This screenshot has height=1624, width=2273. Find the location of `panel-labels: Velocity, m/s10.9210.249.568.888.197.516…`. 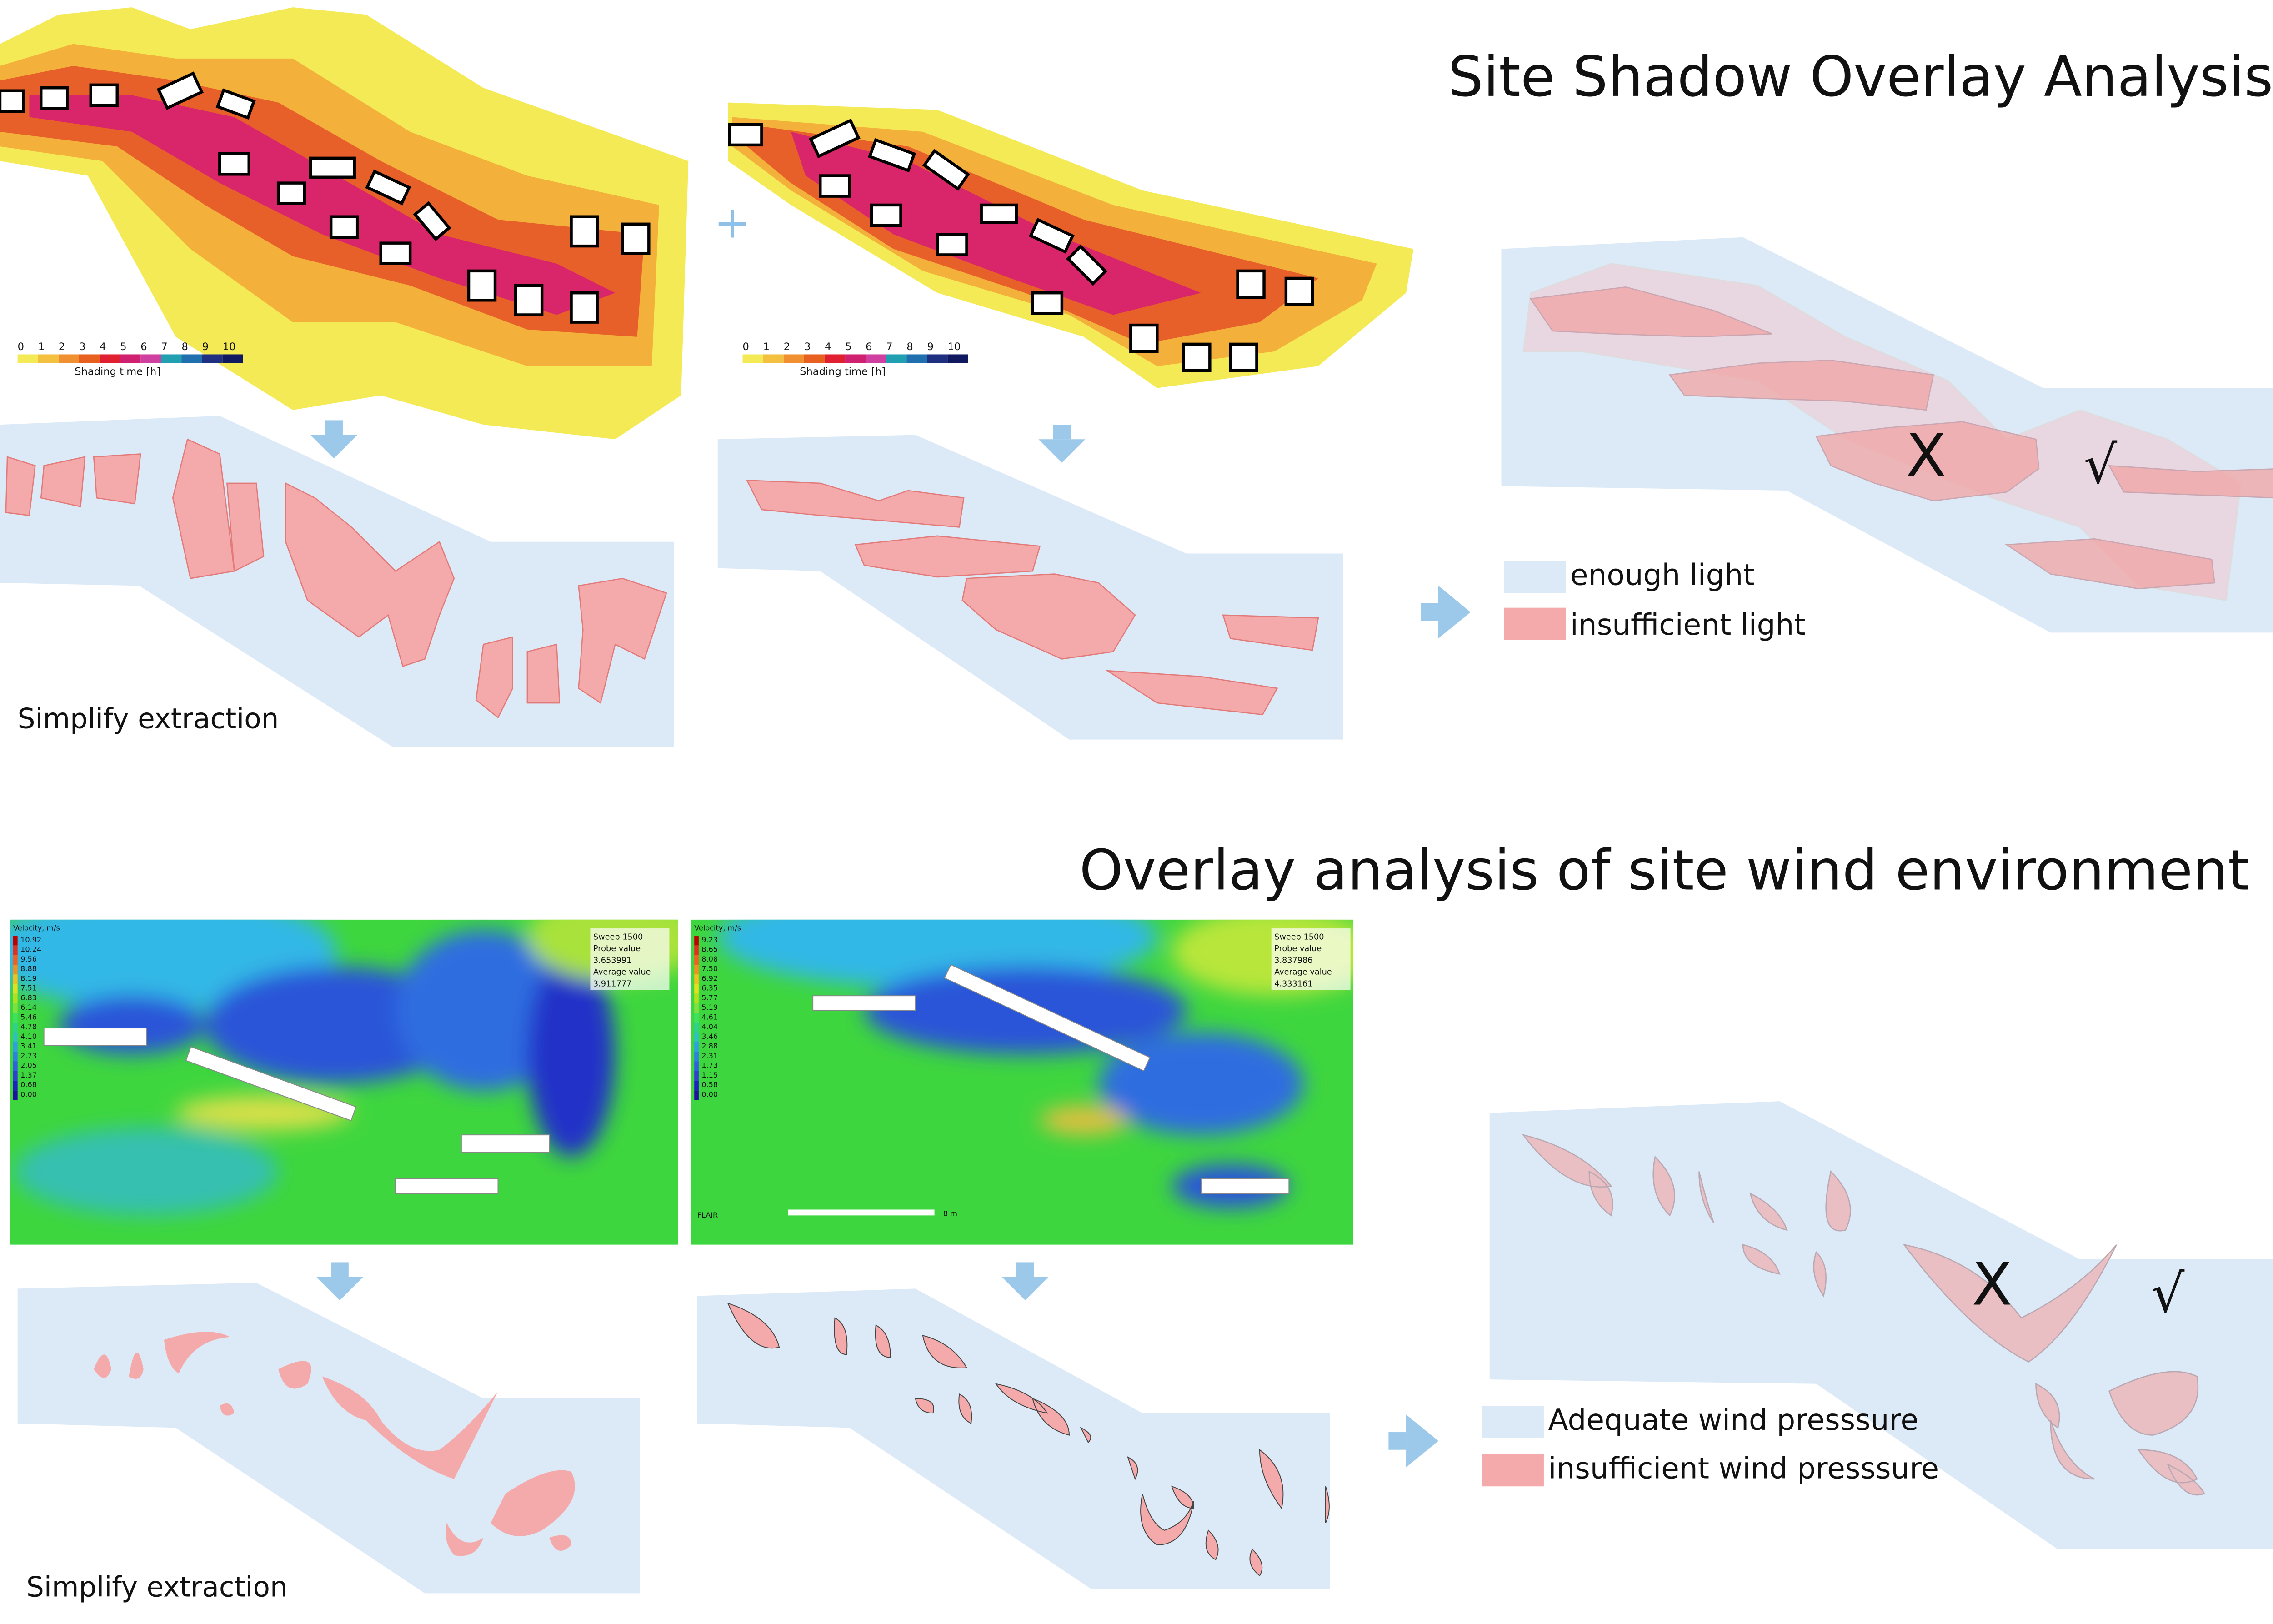

panel-labels: Velocity, m/s10.9210.249.568.888.197.516… is located at coordinates (682, 1071).